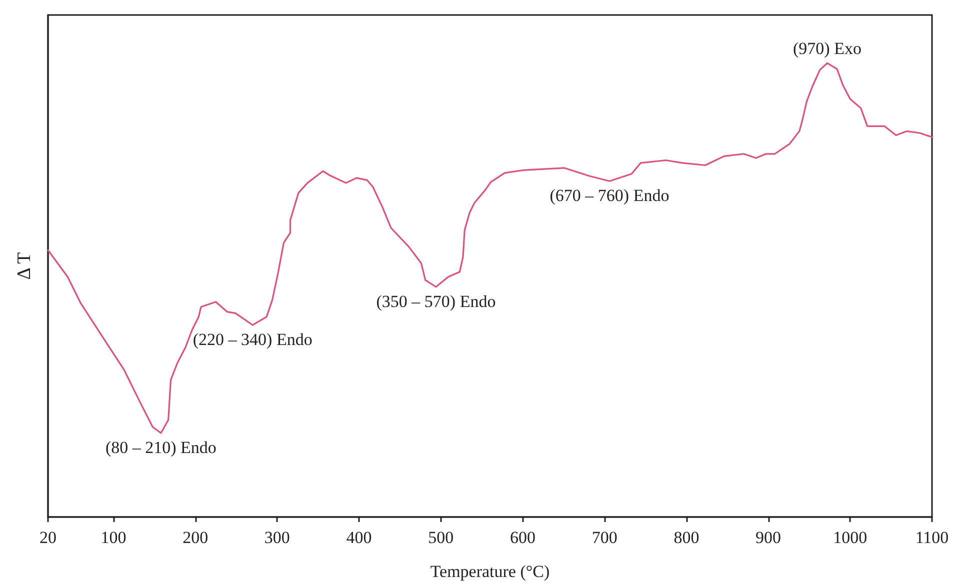 The height and width of the screenshot is (586, 959). What do you see at coordinates (687, 537) in the screenshot?
I see `x-tick-label: 800` at bounding box center [687, 537].